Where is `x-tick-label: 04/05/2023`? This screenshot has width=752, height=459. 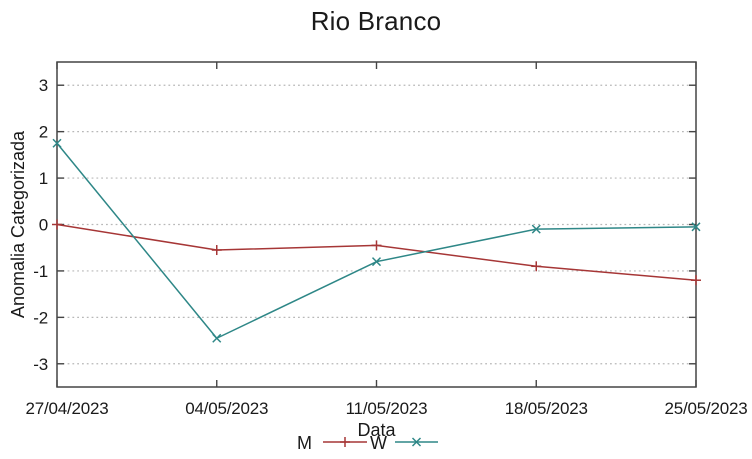
x-tick-label: 04/05/2023 is located at coordinates (226, 408).